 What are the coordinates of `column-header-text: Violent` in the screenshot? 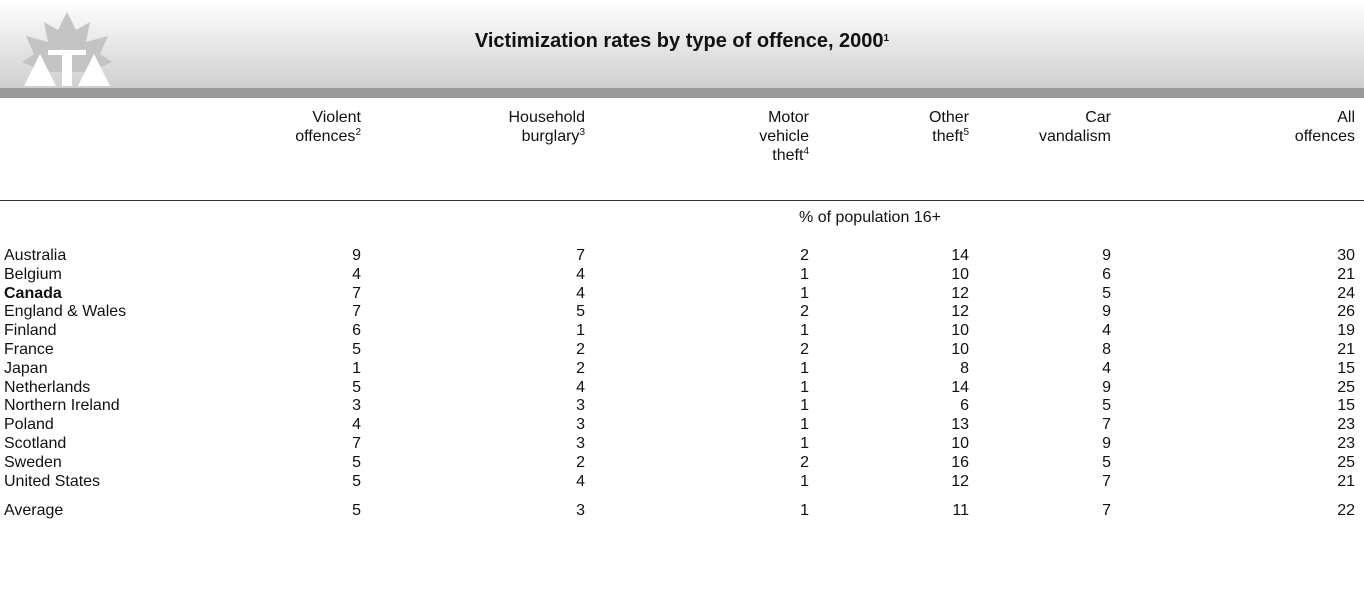 It's located at (336, 117).